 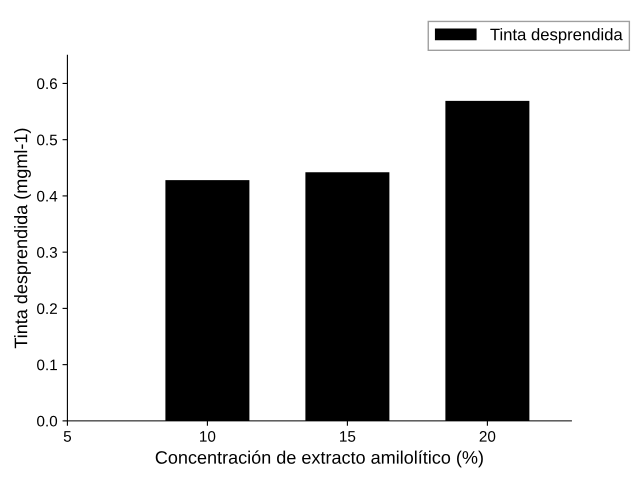 I want to click on y-tick-label: 0.5, so click(x=47, y=140).